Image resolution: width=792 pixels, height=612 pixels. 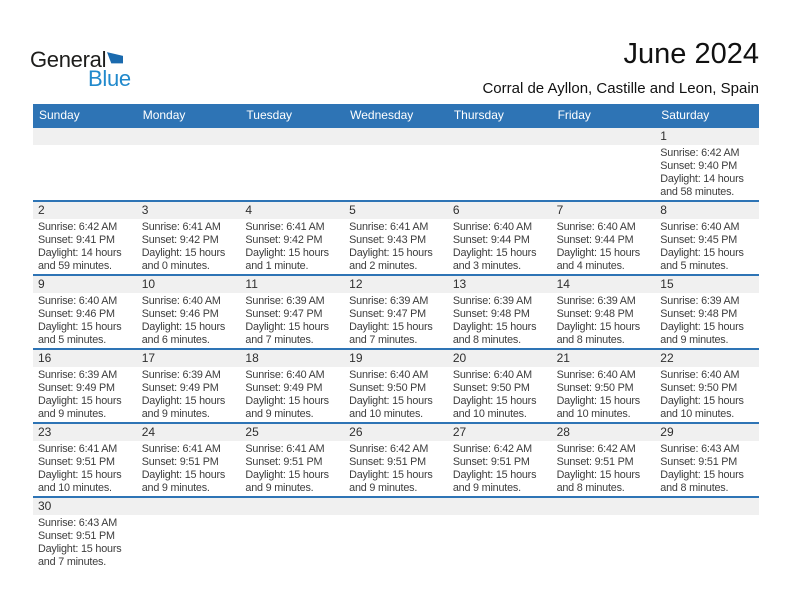 What do you see at coordinates (603, 210) in the screenshot?
I see `day-number-band: 7` at bounding box center [603, 210].